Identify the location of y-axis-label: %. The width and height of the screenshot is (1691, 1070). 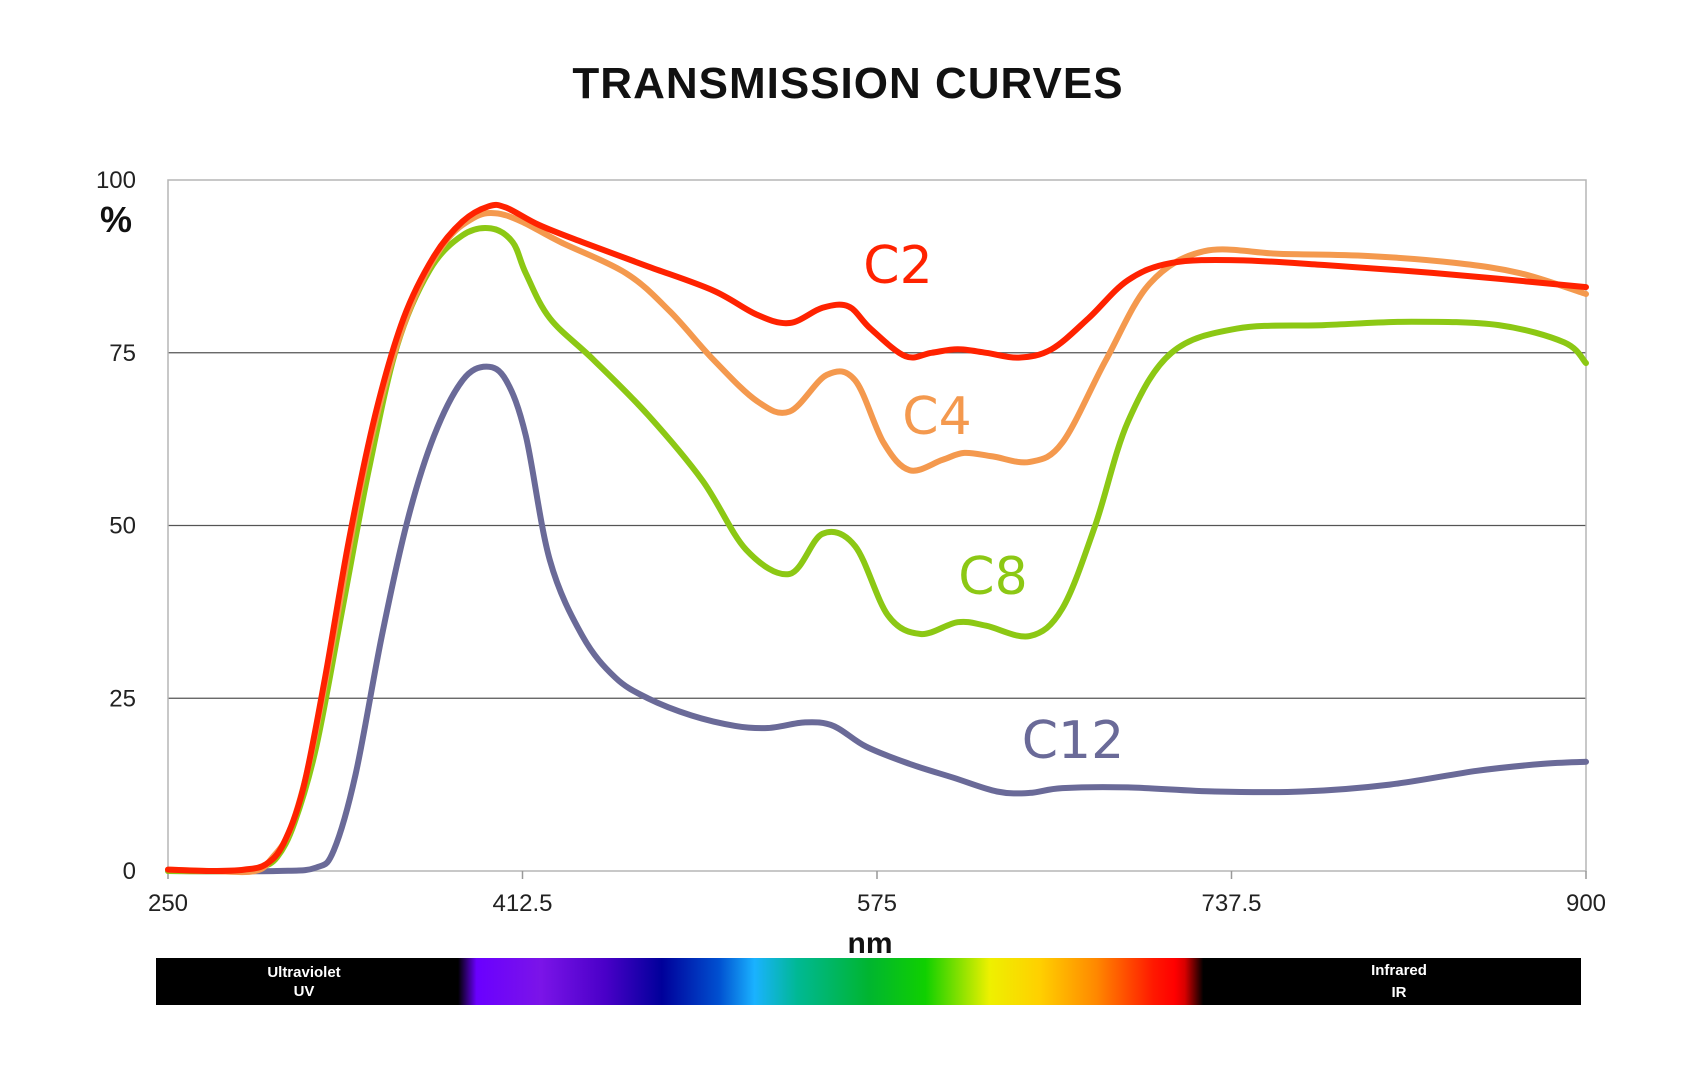
(116, 219).